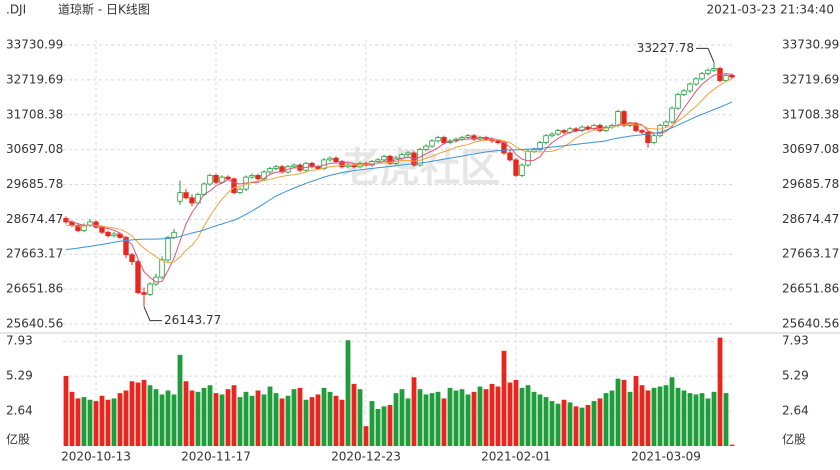 This screenshot has width=840, height=470. What do you see at coordinates (810, 219) in the screenshot?
I see `y-tick-label-right: 28674.47` at bounding box center [810, 219].